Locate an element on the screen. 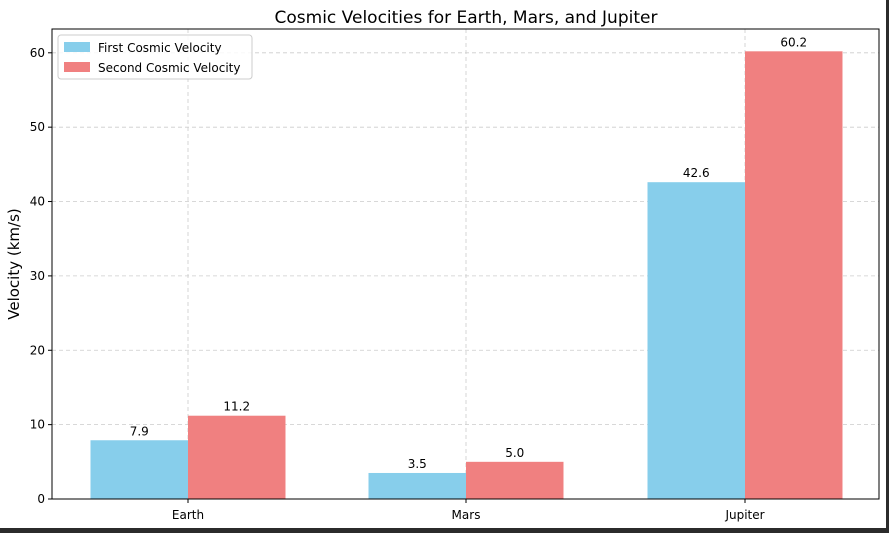  x-tick-label: Jupiter is located at coordinates (744, 515).